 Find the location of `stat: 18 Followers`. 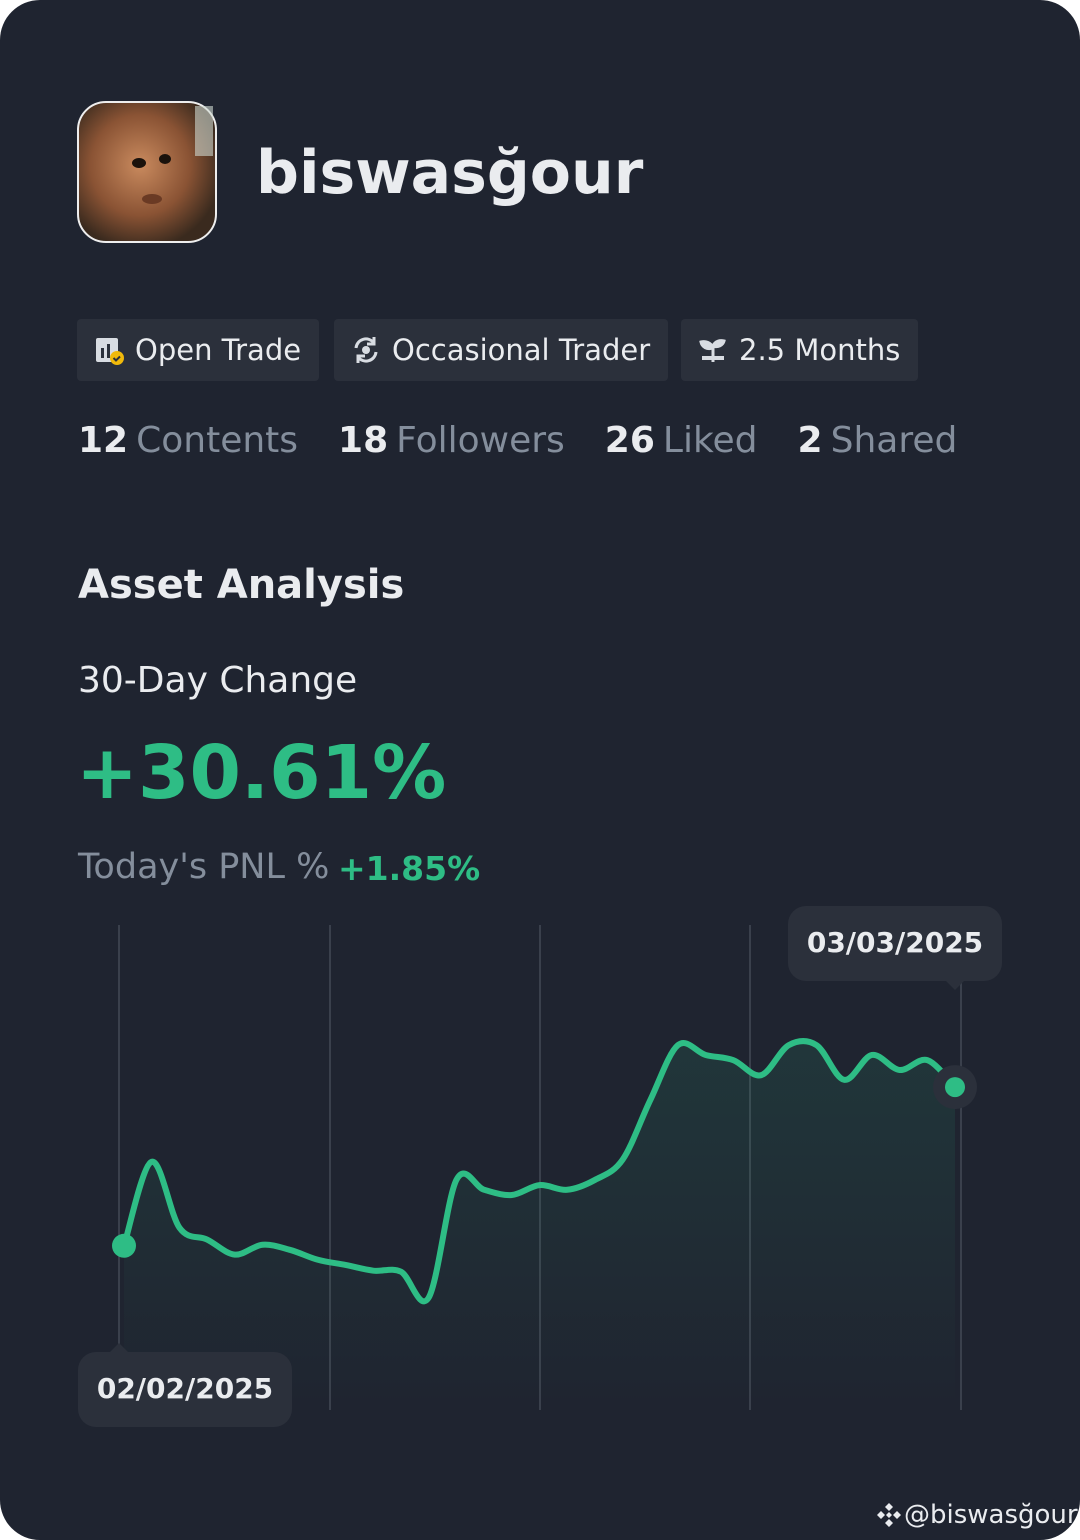

stat: 18 Followers is located at coordinates (451, 440).